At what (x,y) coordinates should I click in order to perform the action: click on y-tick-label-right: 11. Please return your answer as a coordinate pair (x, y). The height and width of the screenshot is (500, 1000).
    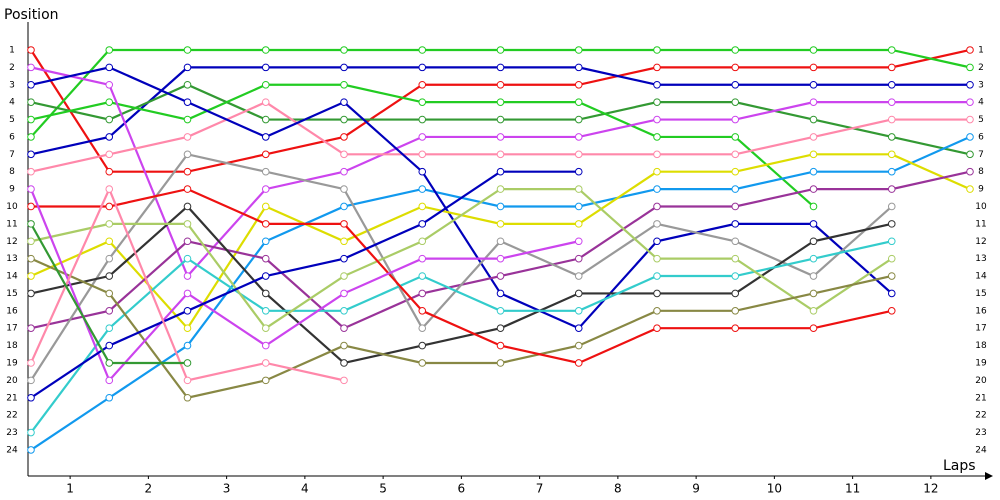
    Looking at the image, I should click on (980, 224).